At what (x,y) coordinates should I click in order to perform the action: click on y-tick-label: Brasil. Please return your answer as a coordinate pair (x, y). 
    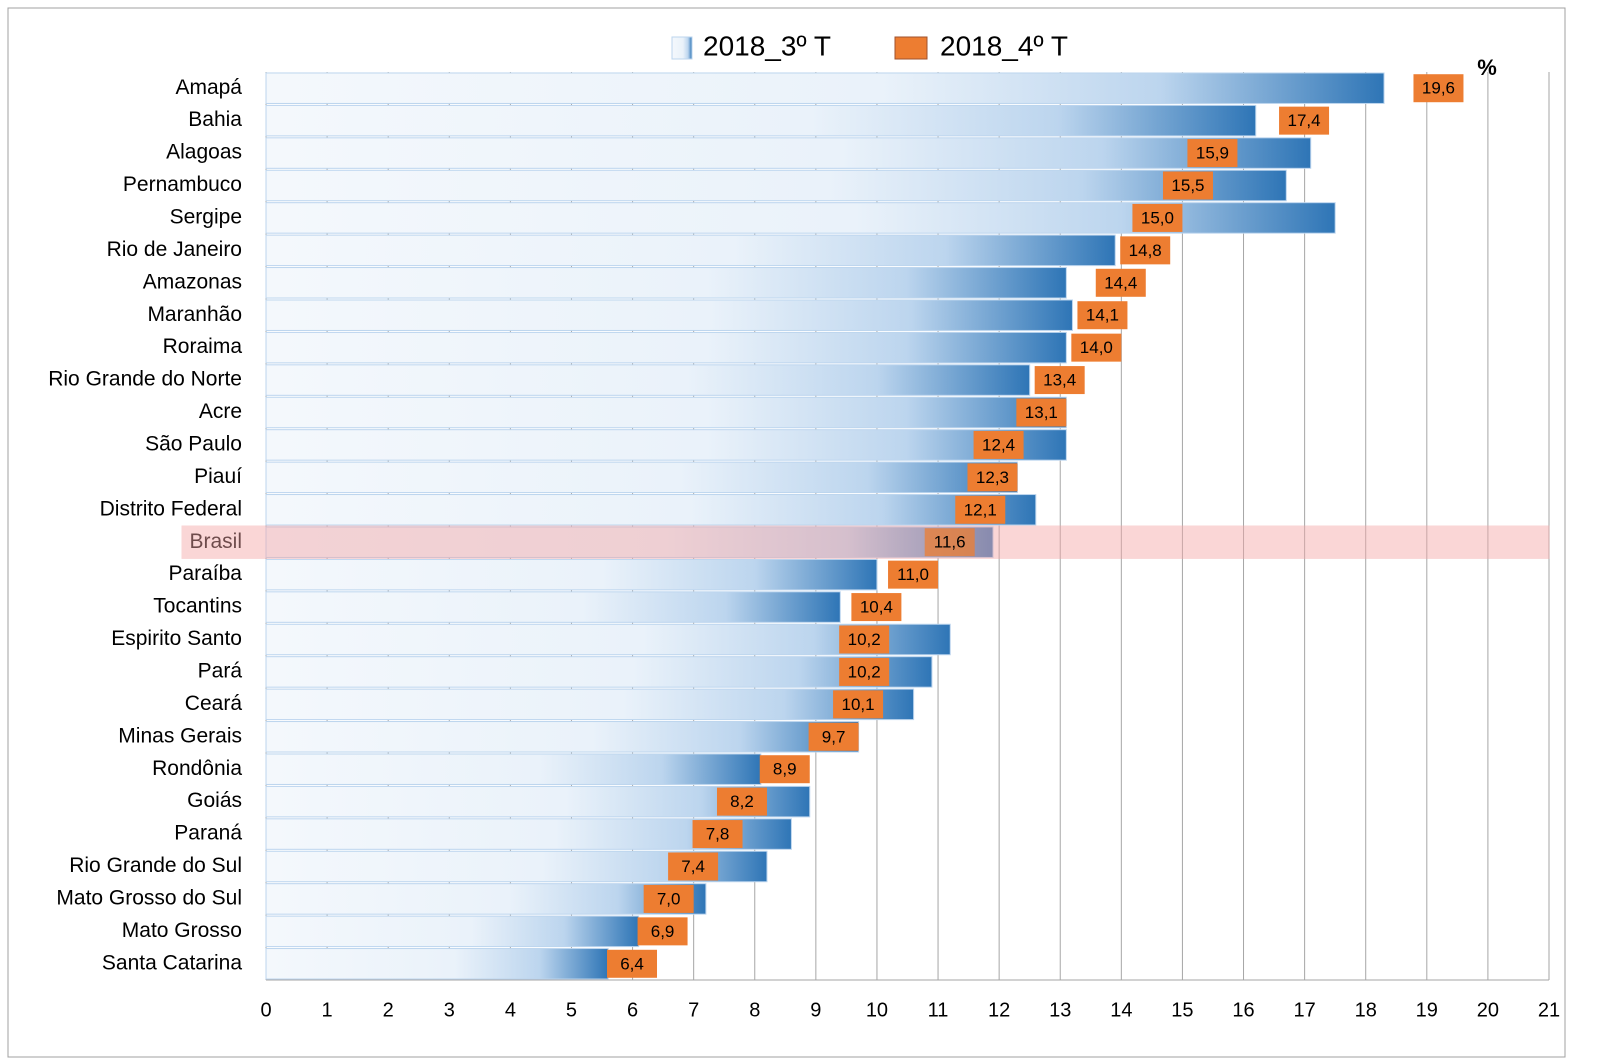
    Looking at the image, I should click on (215, 541).